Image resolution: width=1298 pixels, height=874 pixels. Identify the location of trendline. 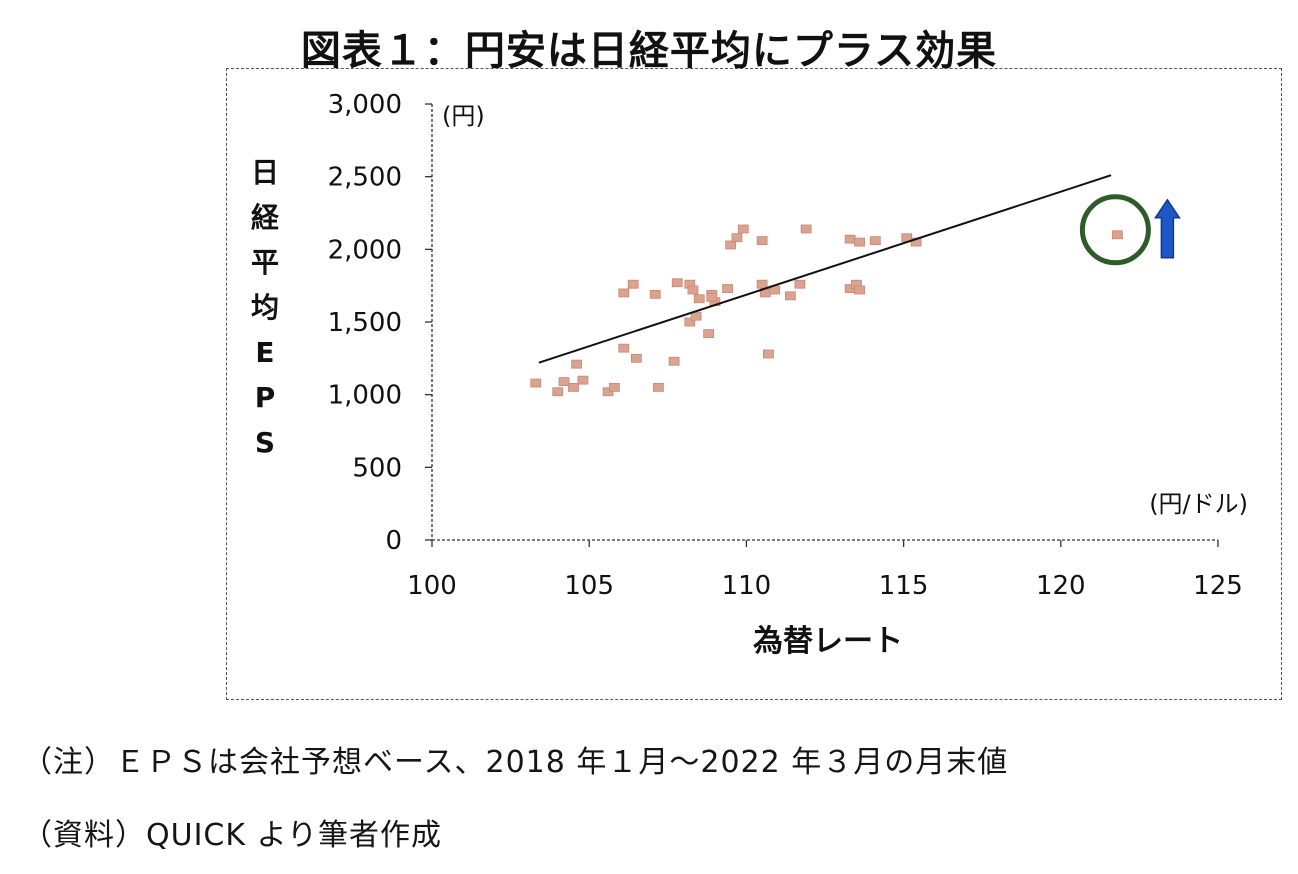
(825, 269).